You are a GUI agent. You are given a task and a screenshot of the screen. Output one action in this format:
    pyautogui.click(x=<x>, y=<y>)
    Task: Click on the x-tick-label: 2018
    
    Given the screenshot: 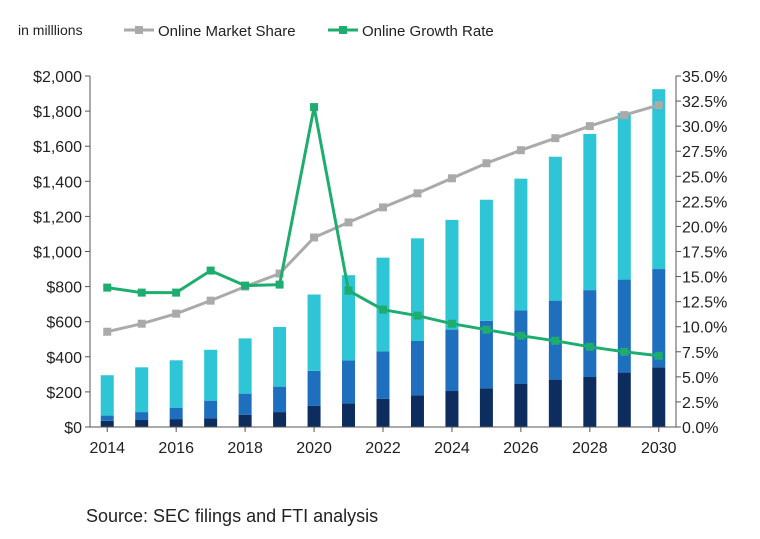 What is the action you would take?
    pyautogui.click(x=245, y=448)
    